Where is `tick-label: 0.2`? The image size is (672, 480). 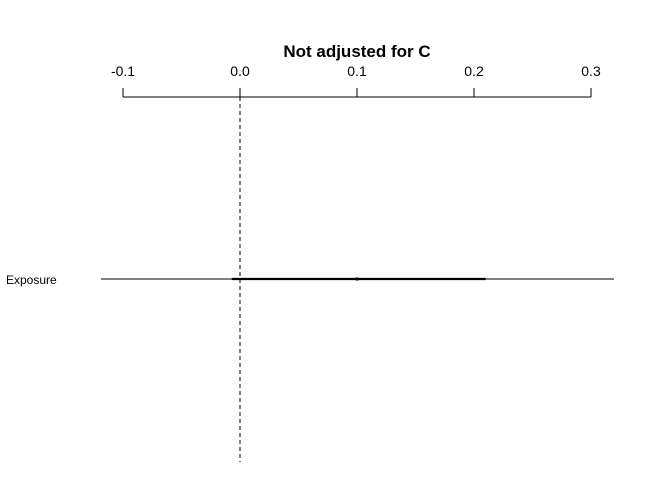 tick-label: 0.2 is located at coordinates (474, 71).